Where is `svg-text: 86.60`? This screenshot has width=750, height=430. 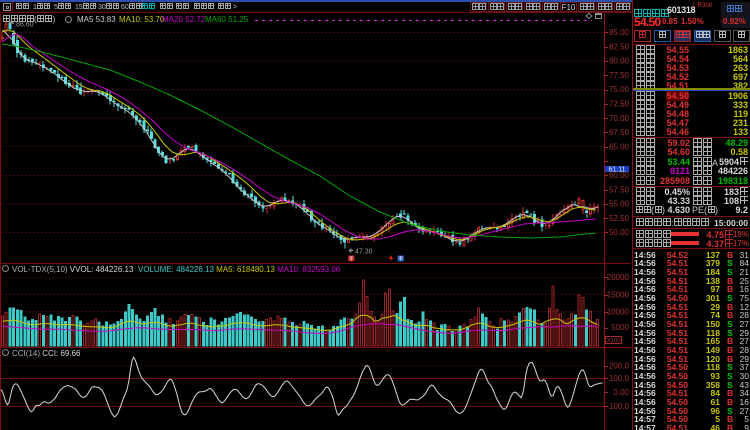 svg-text: 86.60 is located at coordinates (25, 25).